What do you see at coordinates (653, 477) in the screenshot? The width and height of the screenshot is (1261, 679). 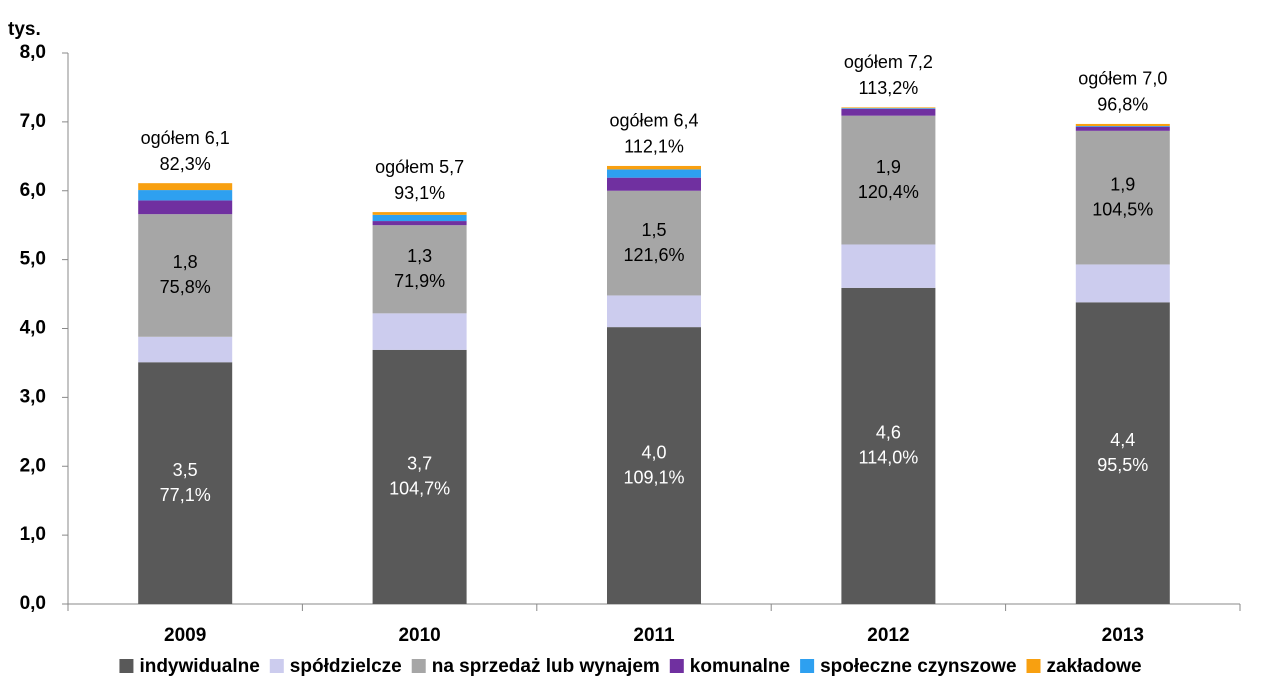 I see `change-label: 109,1%` at bounding box center [653, 477].